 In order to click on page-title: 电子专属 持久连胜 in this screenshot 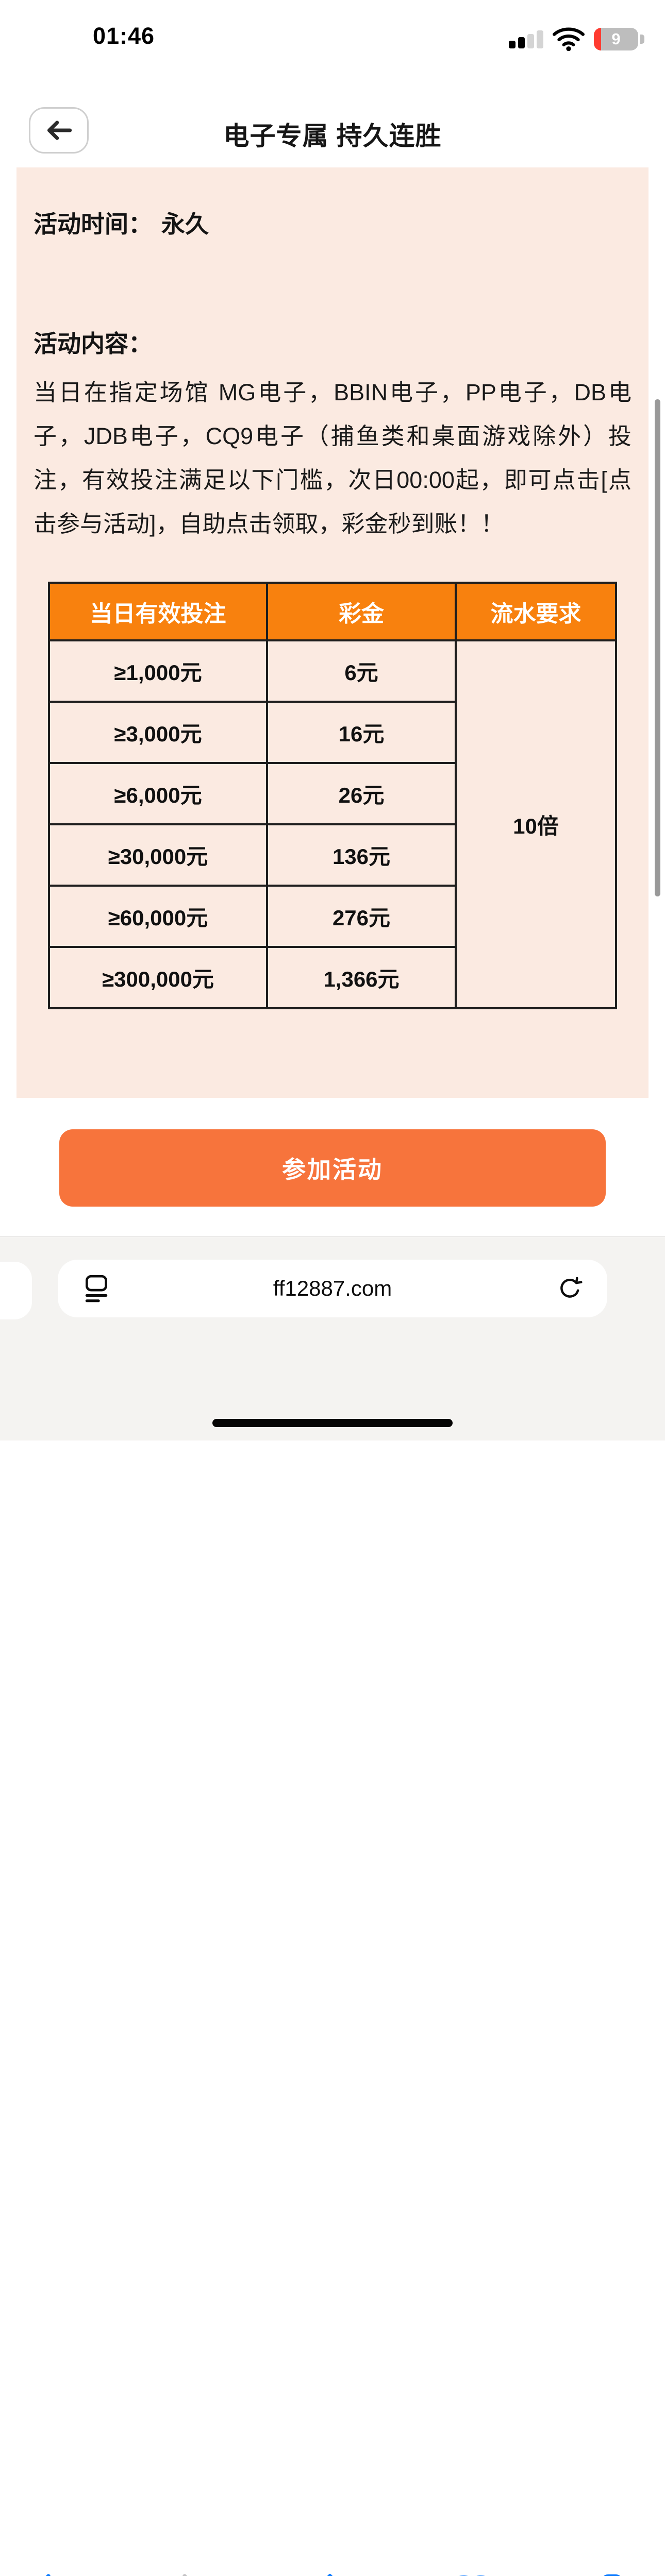, I will do `click(332, 133)`.